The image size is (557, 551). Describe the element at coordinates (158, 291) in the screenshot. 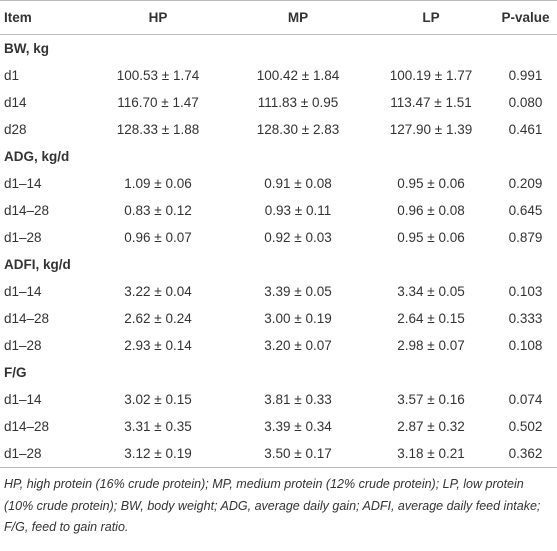

I see `cell: 3.22 ± 0.04` at that location.